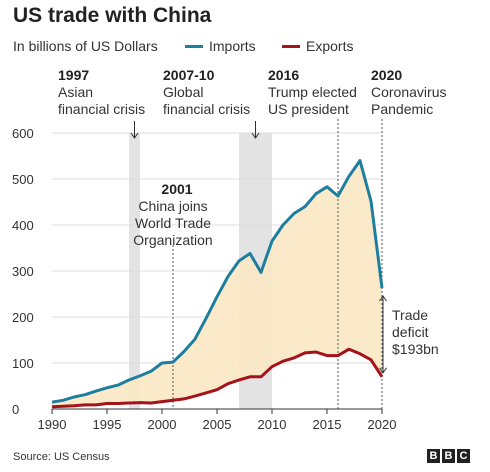  What do you see at coordinates (134, 135) in the screenshot?
I see `asian-crisis-arrow-head` at bounding box center [134, 135].